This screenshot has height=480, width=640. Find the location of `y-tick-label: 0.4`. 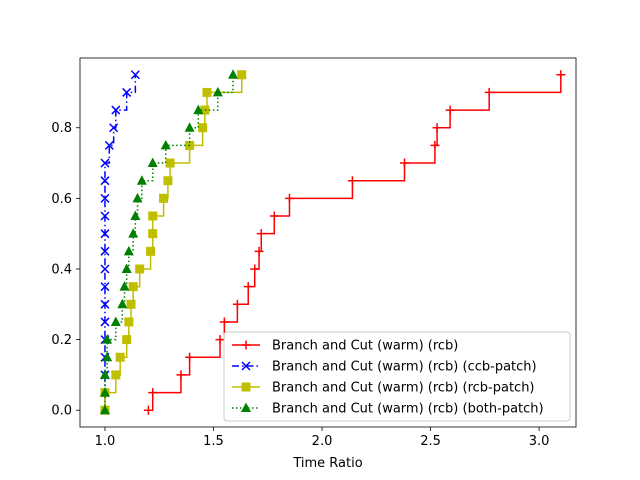

y-tick-label: 0.4 is located at coordinates (61, 269).